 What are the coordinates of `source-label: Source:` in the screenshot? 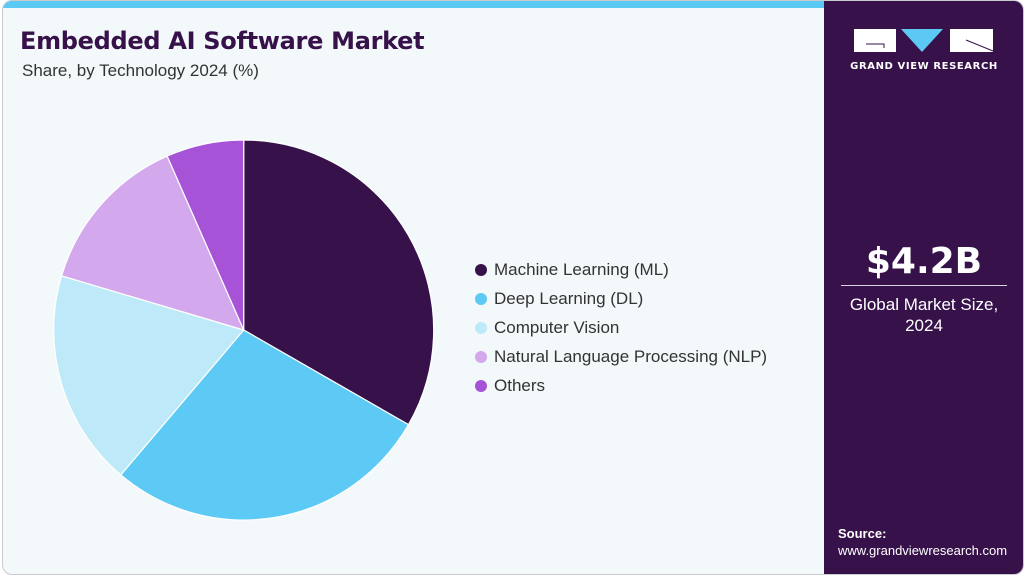 It's located at (862, 533).